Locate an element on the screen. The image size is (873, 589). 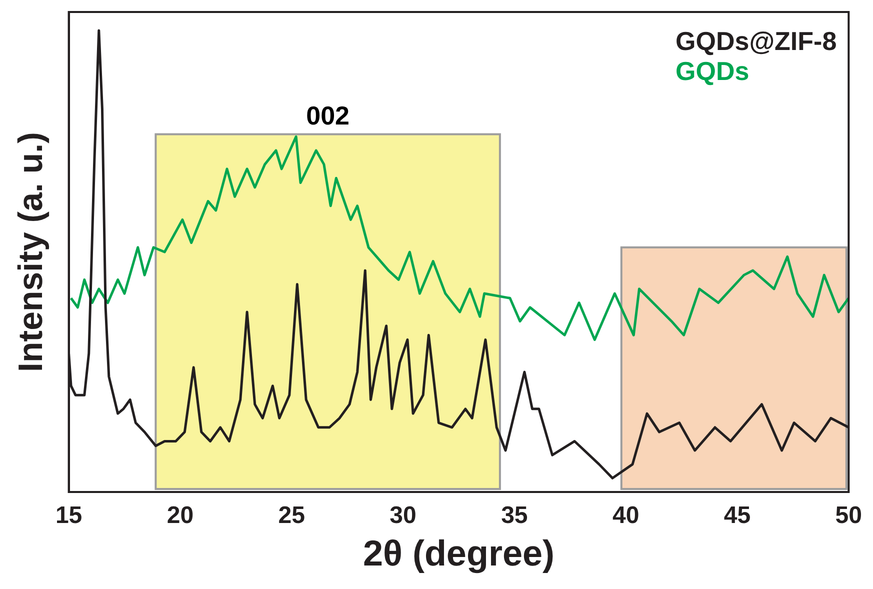
x-tick-label: 45 is located at coordinates (737, 516).